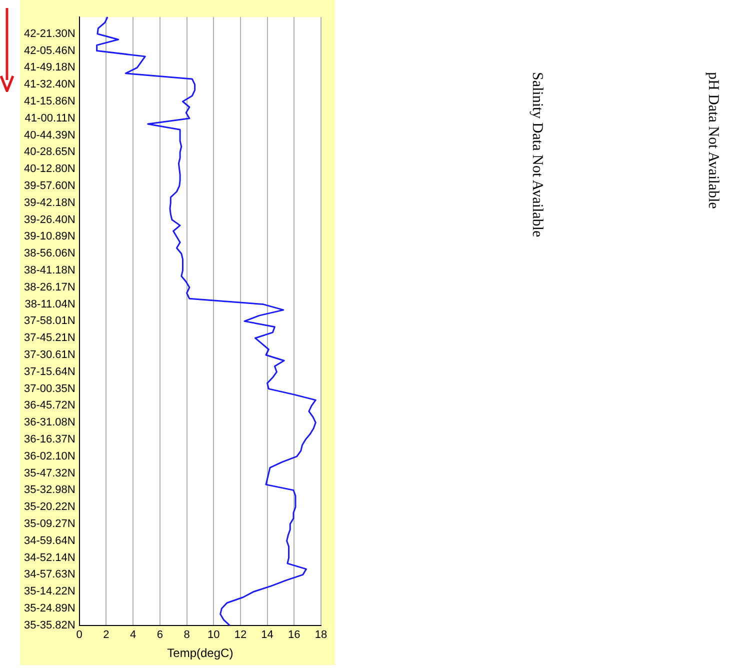  Describe the element at coordinates (50, 152) in the screenshot. I see `y-tick-label: 40-28.65N` at that location.